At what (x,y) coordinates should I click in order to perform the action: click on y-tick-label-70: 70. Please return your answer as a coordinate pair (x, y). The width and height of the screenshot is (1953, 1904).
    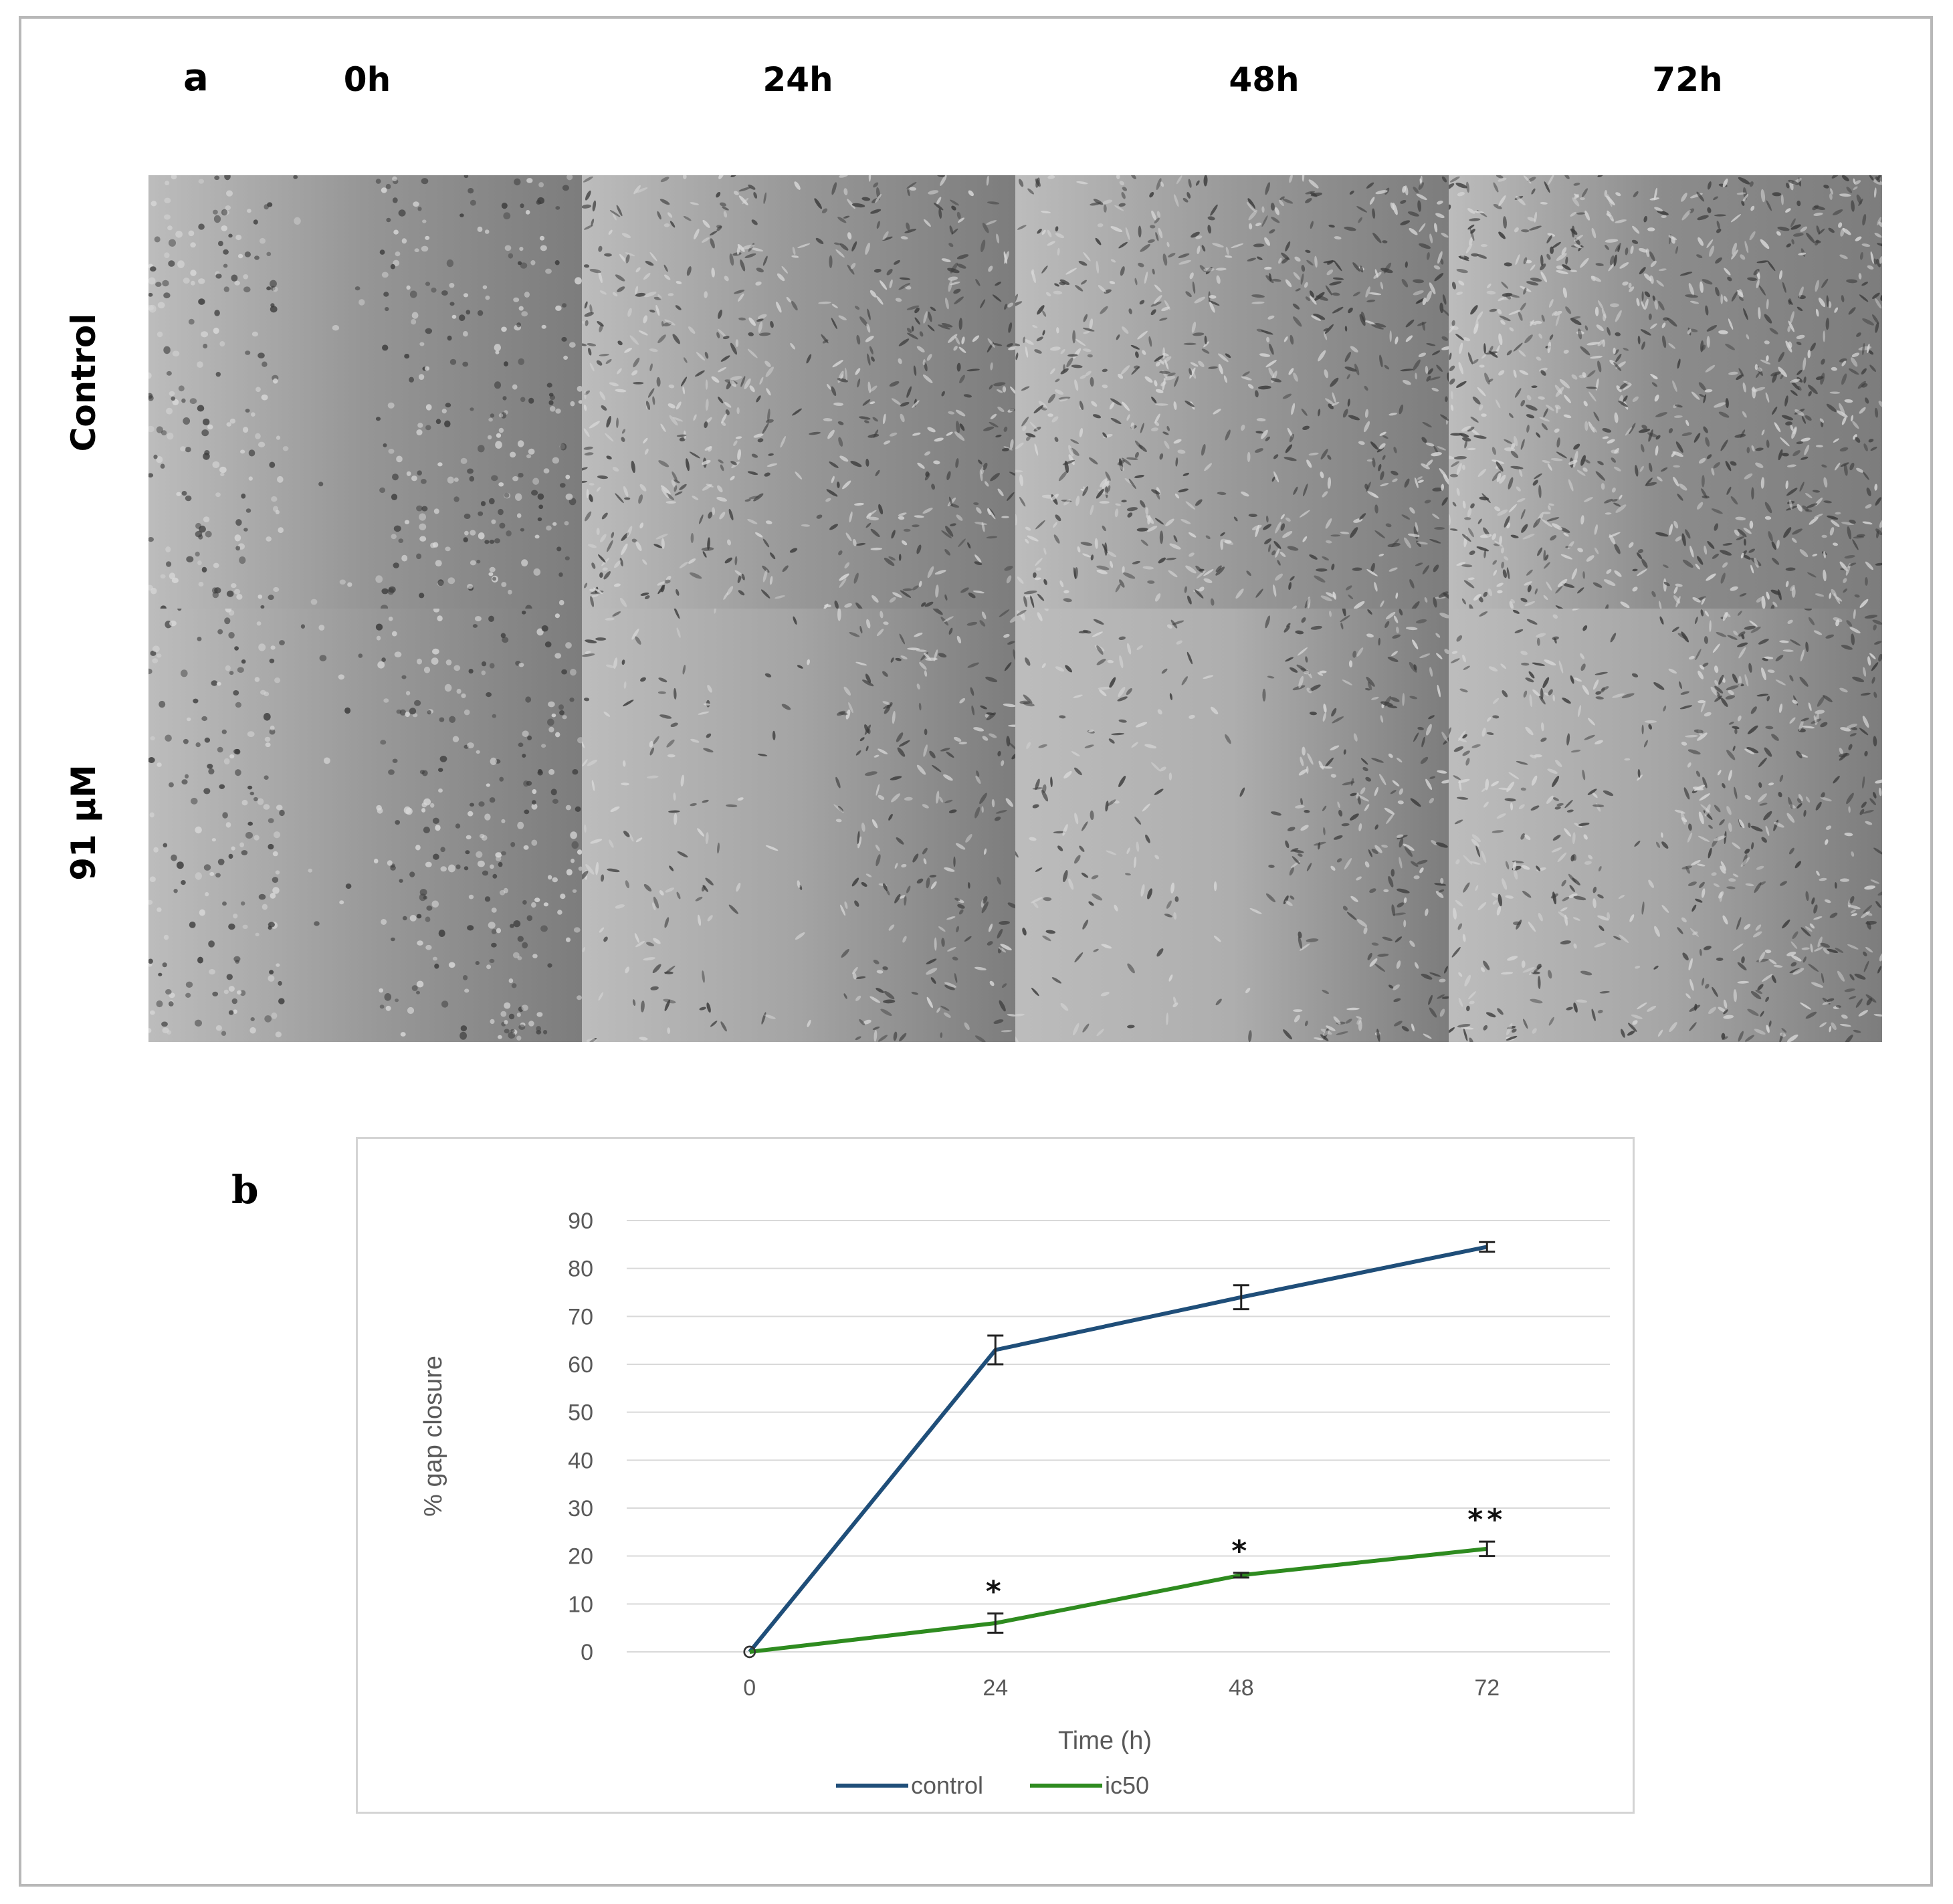
    Looking at the image, I should click on (580, 1317).